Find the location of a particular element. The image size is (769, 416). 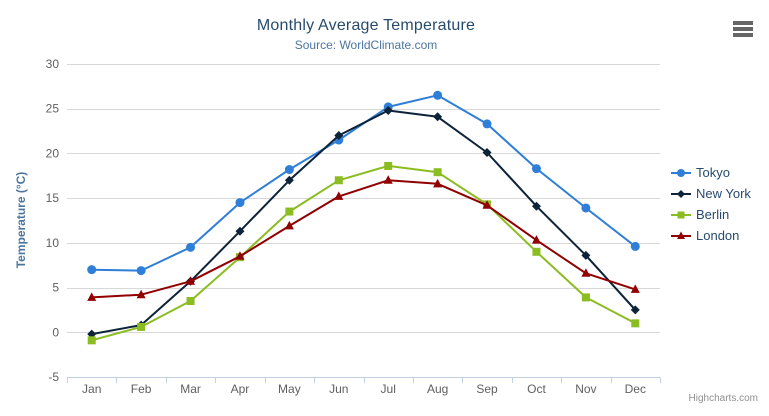

data-point-berlin-jul is located at coordinates (388, 165).